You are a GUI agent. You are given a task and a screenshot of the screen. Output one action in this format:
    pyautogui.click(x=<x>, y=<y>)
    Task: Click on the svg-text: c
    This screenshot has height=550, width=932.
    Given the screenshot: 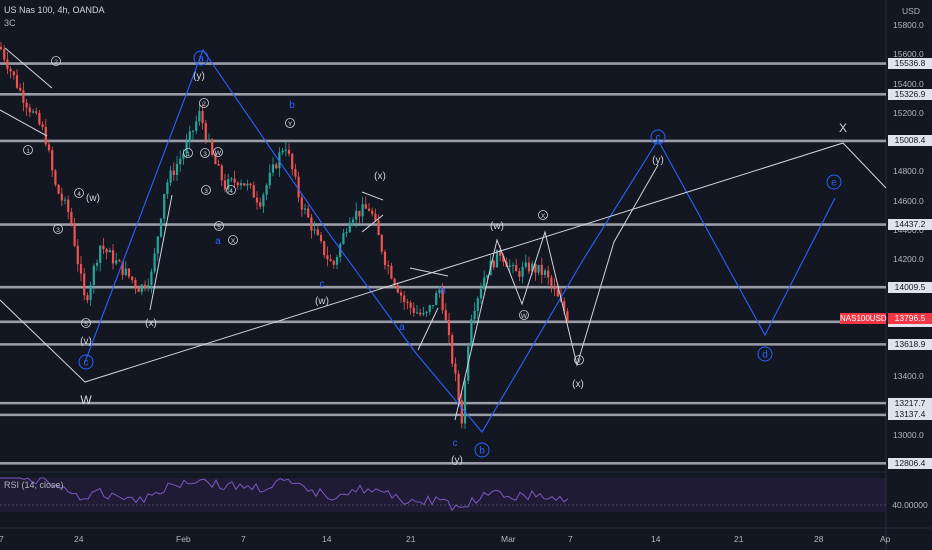 What is the action you would take?
    pyautogui.click(x=658, y=138)
    